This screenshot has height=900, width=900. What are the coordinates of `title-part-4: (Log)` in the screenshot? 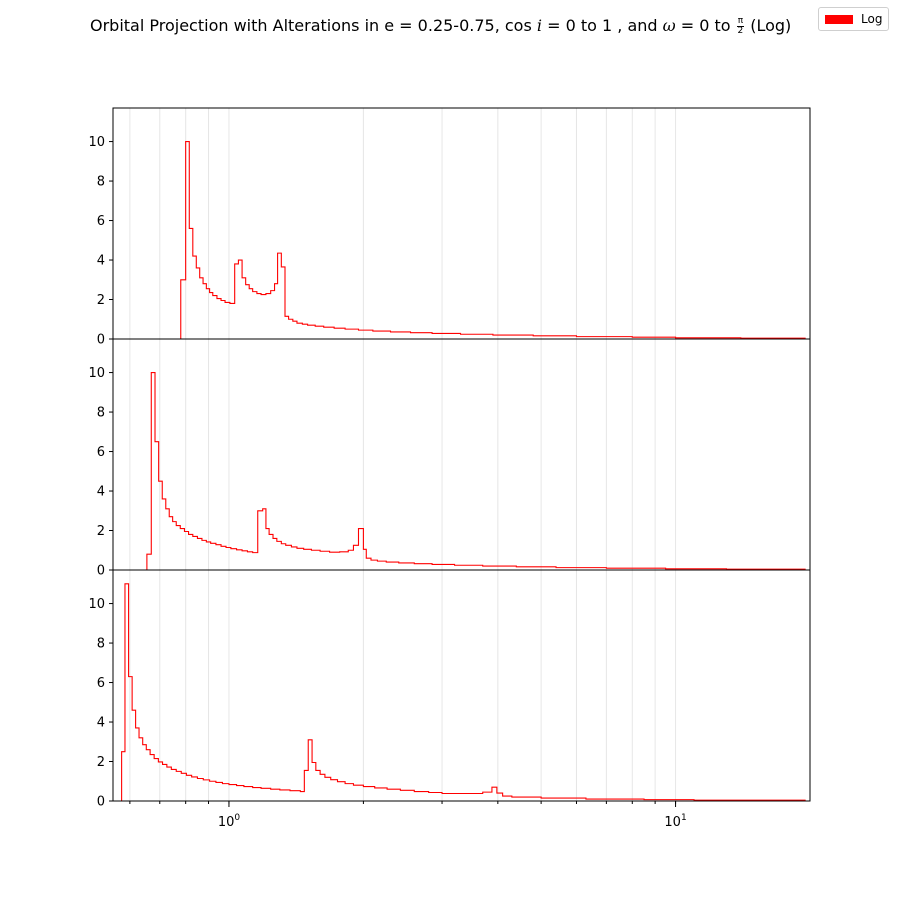 It's located at (768, 25).